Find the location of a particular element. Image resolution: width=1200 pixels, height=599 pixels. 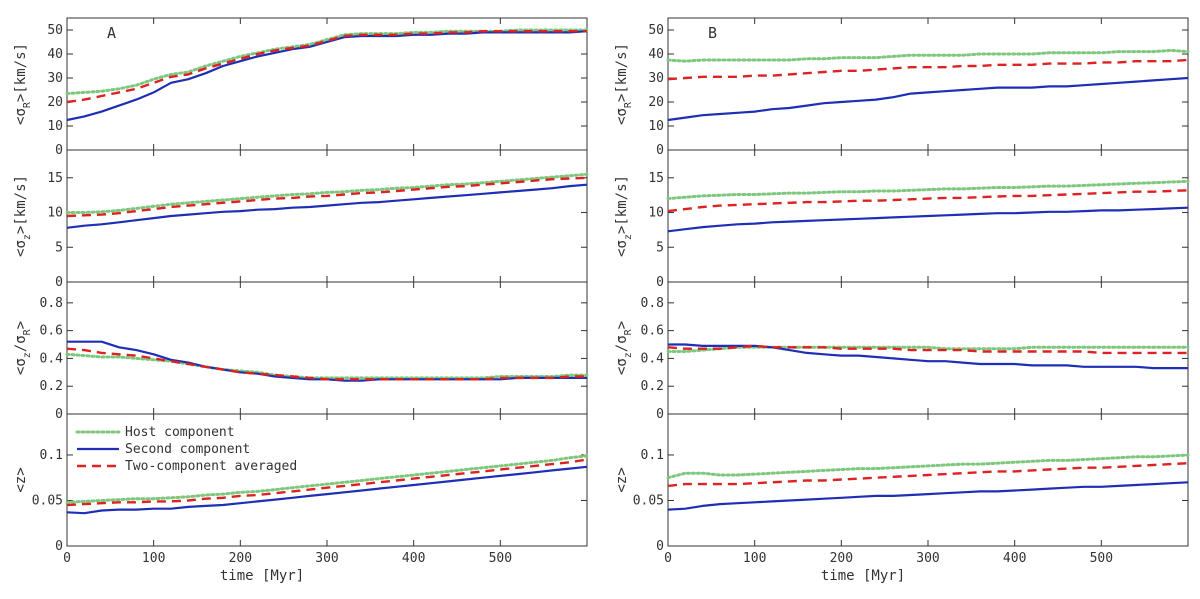

panel-b-4: 0 0.05 0.1 <z> 0 100 200 300 400 500 time [Myr] is located at coordinates (902, 498).